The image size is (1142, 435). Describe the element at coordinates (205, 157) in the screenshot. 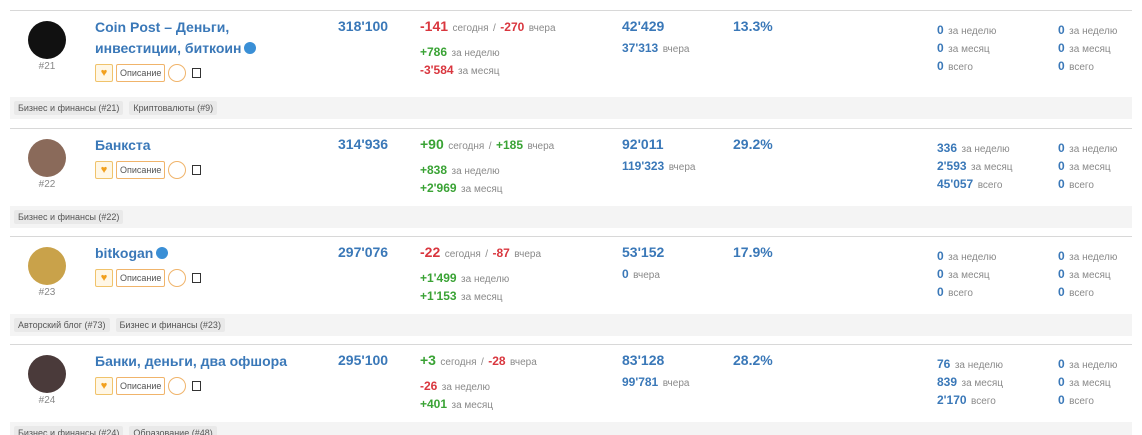

I see `name-cell: Банкста ♥ Описание` at that location.